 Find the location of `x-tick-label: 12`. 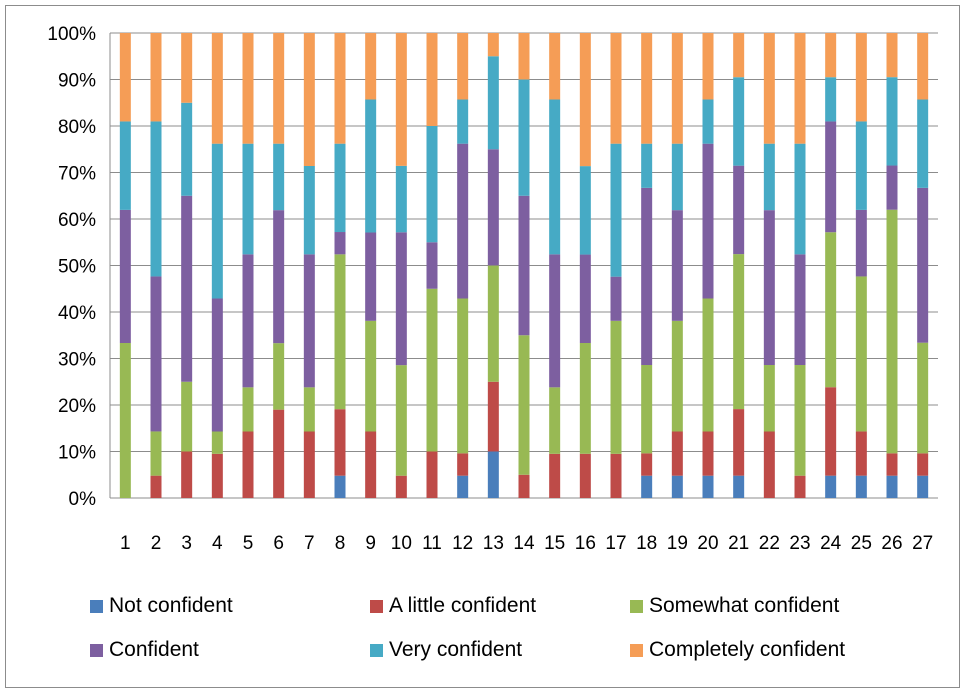

x-tick-label: 12 is located at coordinates (462, 543).